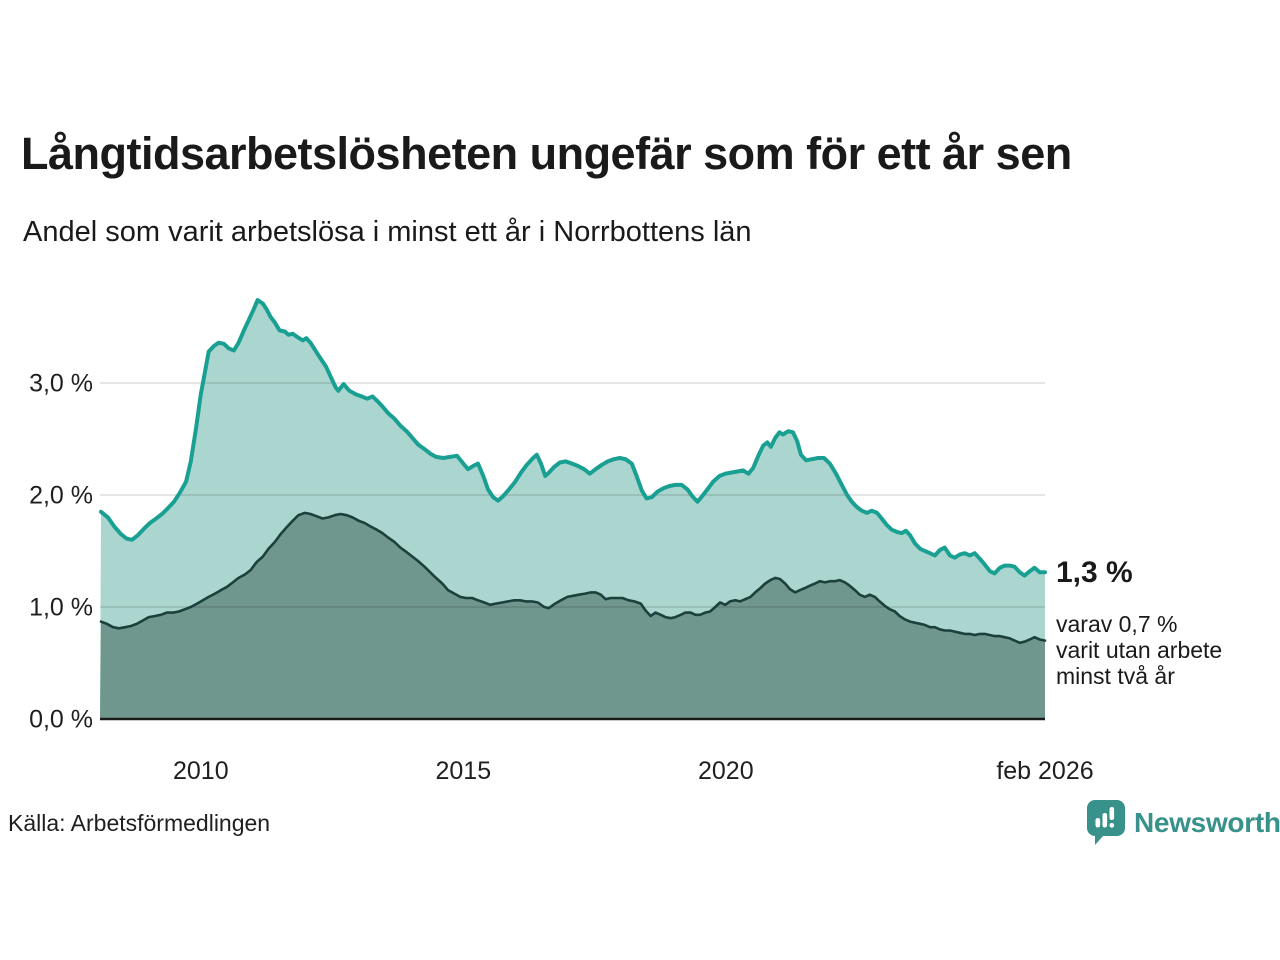 The width and height of the screenshot is (1280, 960). Describe the element at coordinates (1044, 771) in the screenshot. I see `x-tick-label: feb 2026` at that location.